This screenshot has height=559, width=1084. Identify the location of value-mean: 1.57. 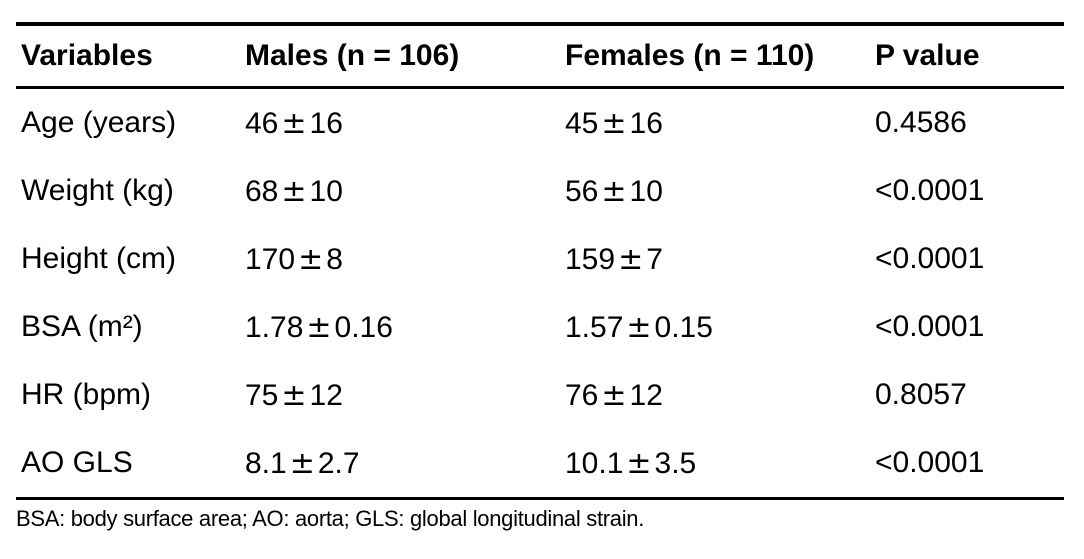
(594, 327).